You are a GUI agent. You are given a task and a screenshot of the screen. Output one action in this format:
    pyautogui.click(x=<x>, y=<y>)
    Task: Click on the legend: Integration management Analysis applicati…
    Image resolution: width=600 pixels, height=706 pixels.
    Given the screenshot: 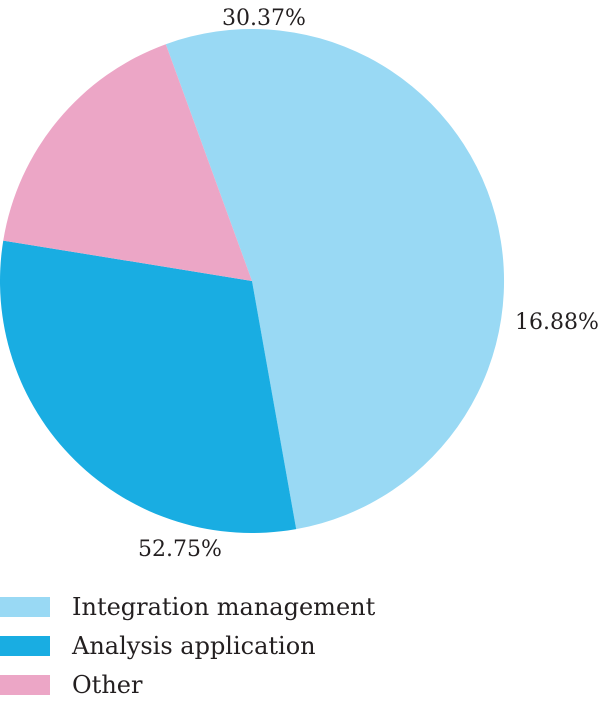 What is the action you would take?
    pyautogui.click(x=188, y=646)
    